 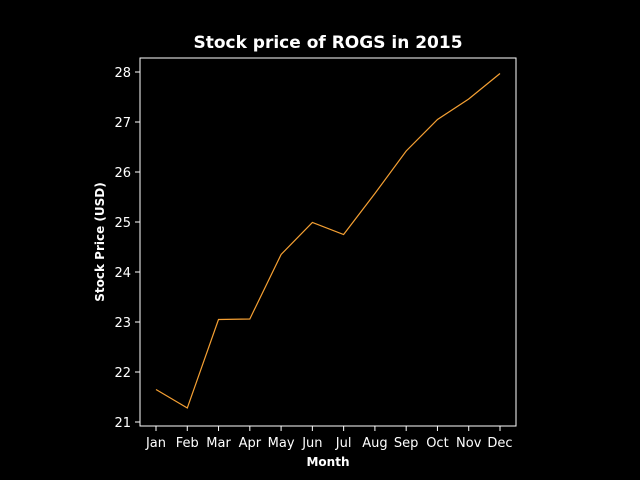 I want to click on y-tick-label: 25, so click(x=122, y=223).